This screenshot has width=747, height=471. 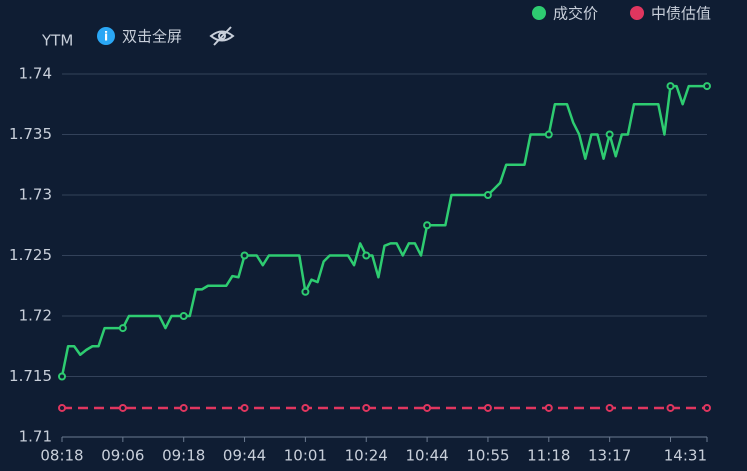 I want to click on legend-item: 中债估值, so click(x=670, y=14).